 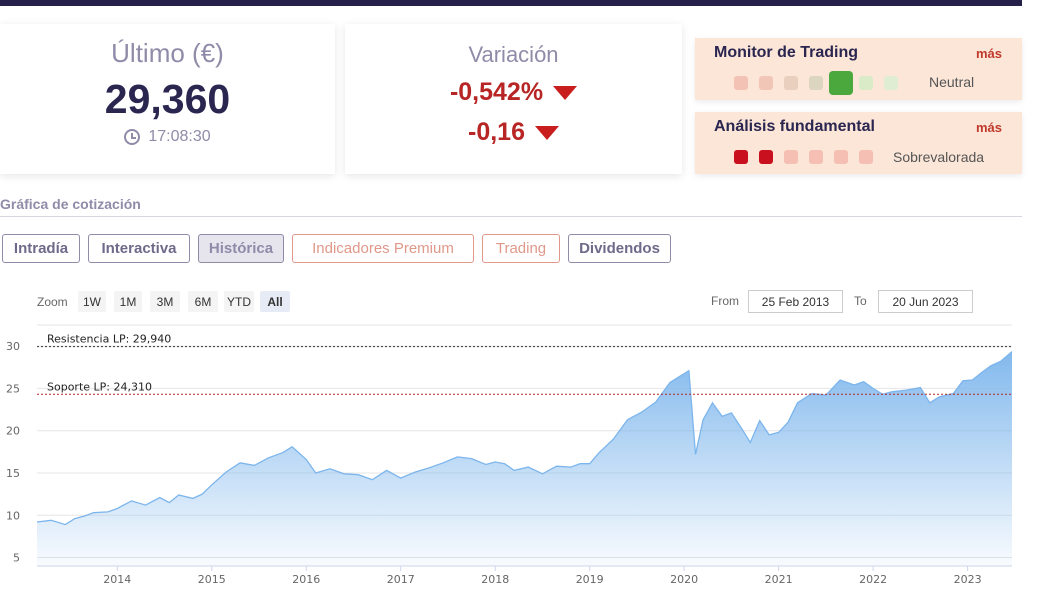 I want to click on variation-card: Variación -0,542% -0,16, so click(x=513, y=99).